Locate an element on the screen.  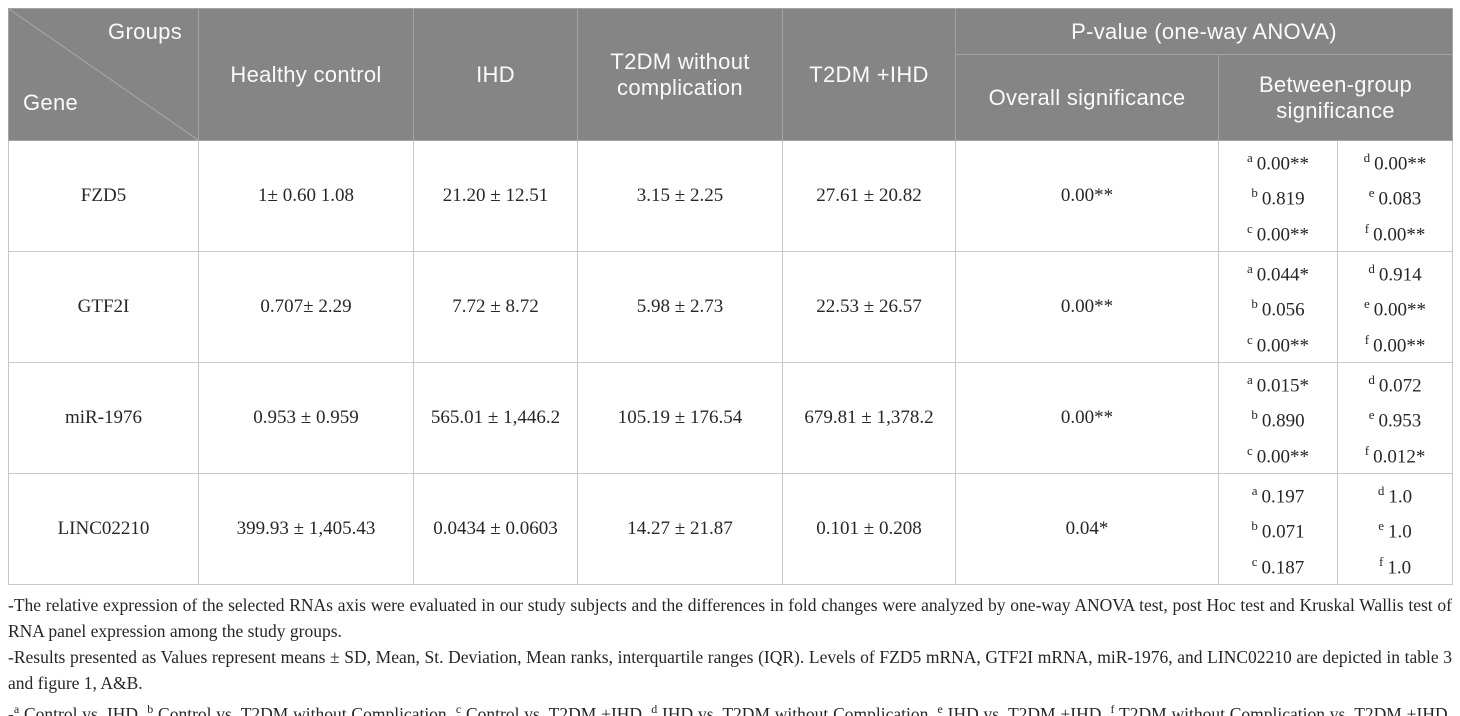
t2dm-ihd-value: 679.81 ± 1,378.2 is located at coordinates (869, 417).